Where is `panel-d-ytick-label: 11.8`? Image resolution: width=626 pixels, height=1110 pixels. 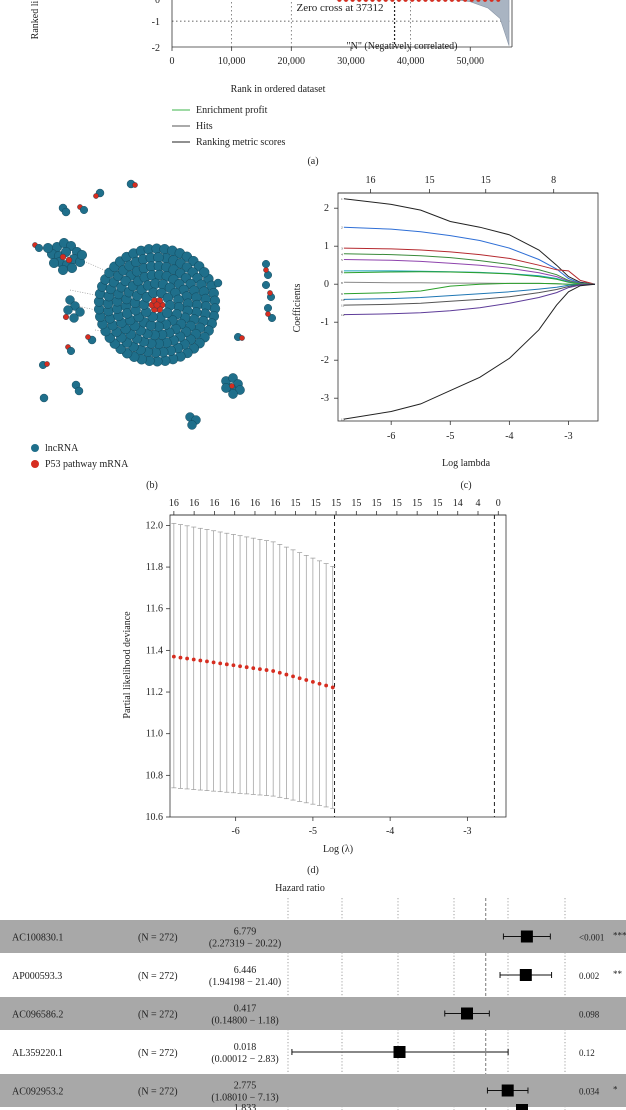
panel-d-ytick-label: 11.8 is located at coordinates (154, 567).